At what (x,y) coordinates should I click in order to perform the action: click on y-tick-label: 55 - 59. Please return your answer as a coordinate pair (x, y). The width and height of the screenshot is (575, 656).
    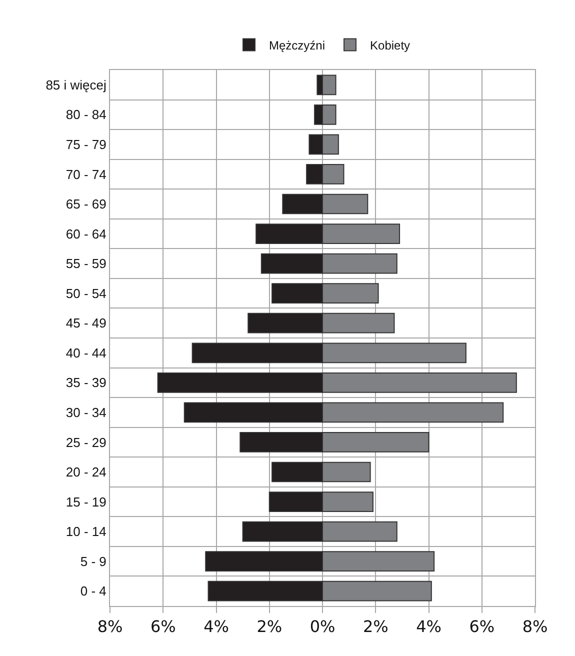
    Looking at the image, I should click on (86, 264).